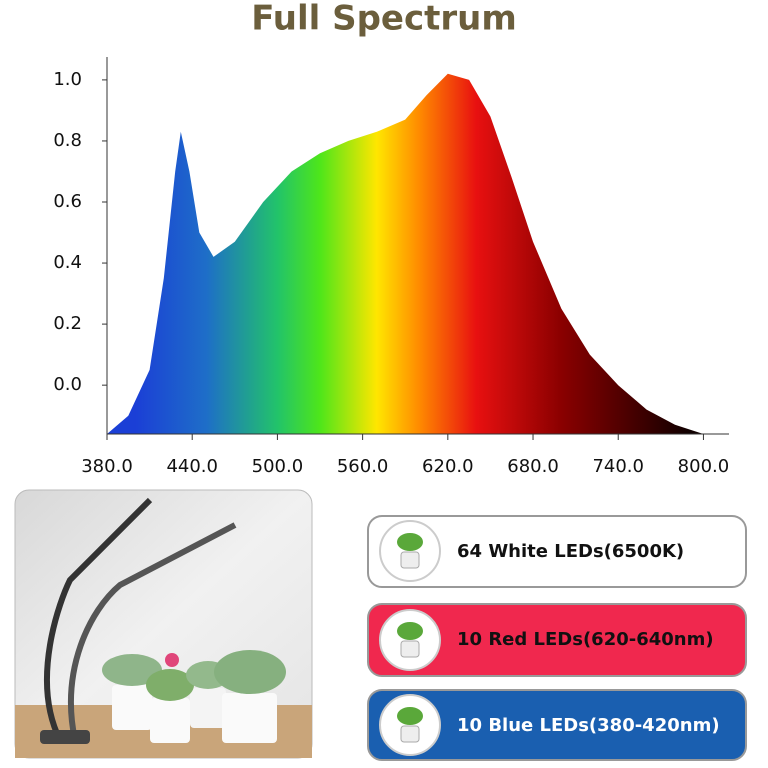 This screenshot has height=768, width=768. Describe the element at coordinates (448, 466) in the screenshot. I see `x-tick-label: 620.0` at that location.